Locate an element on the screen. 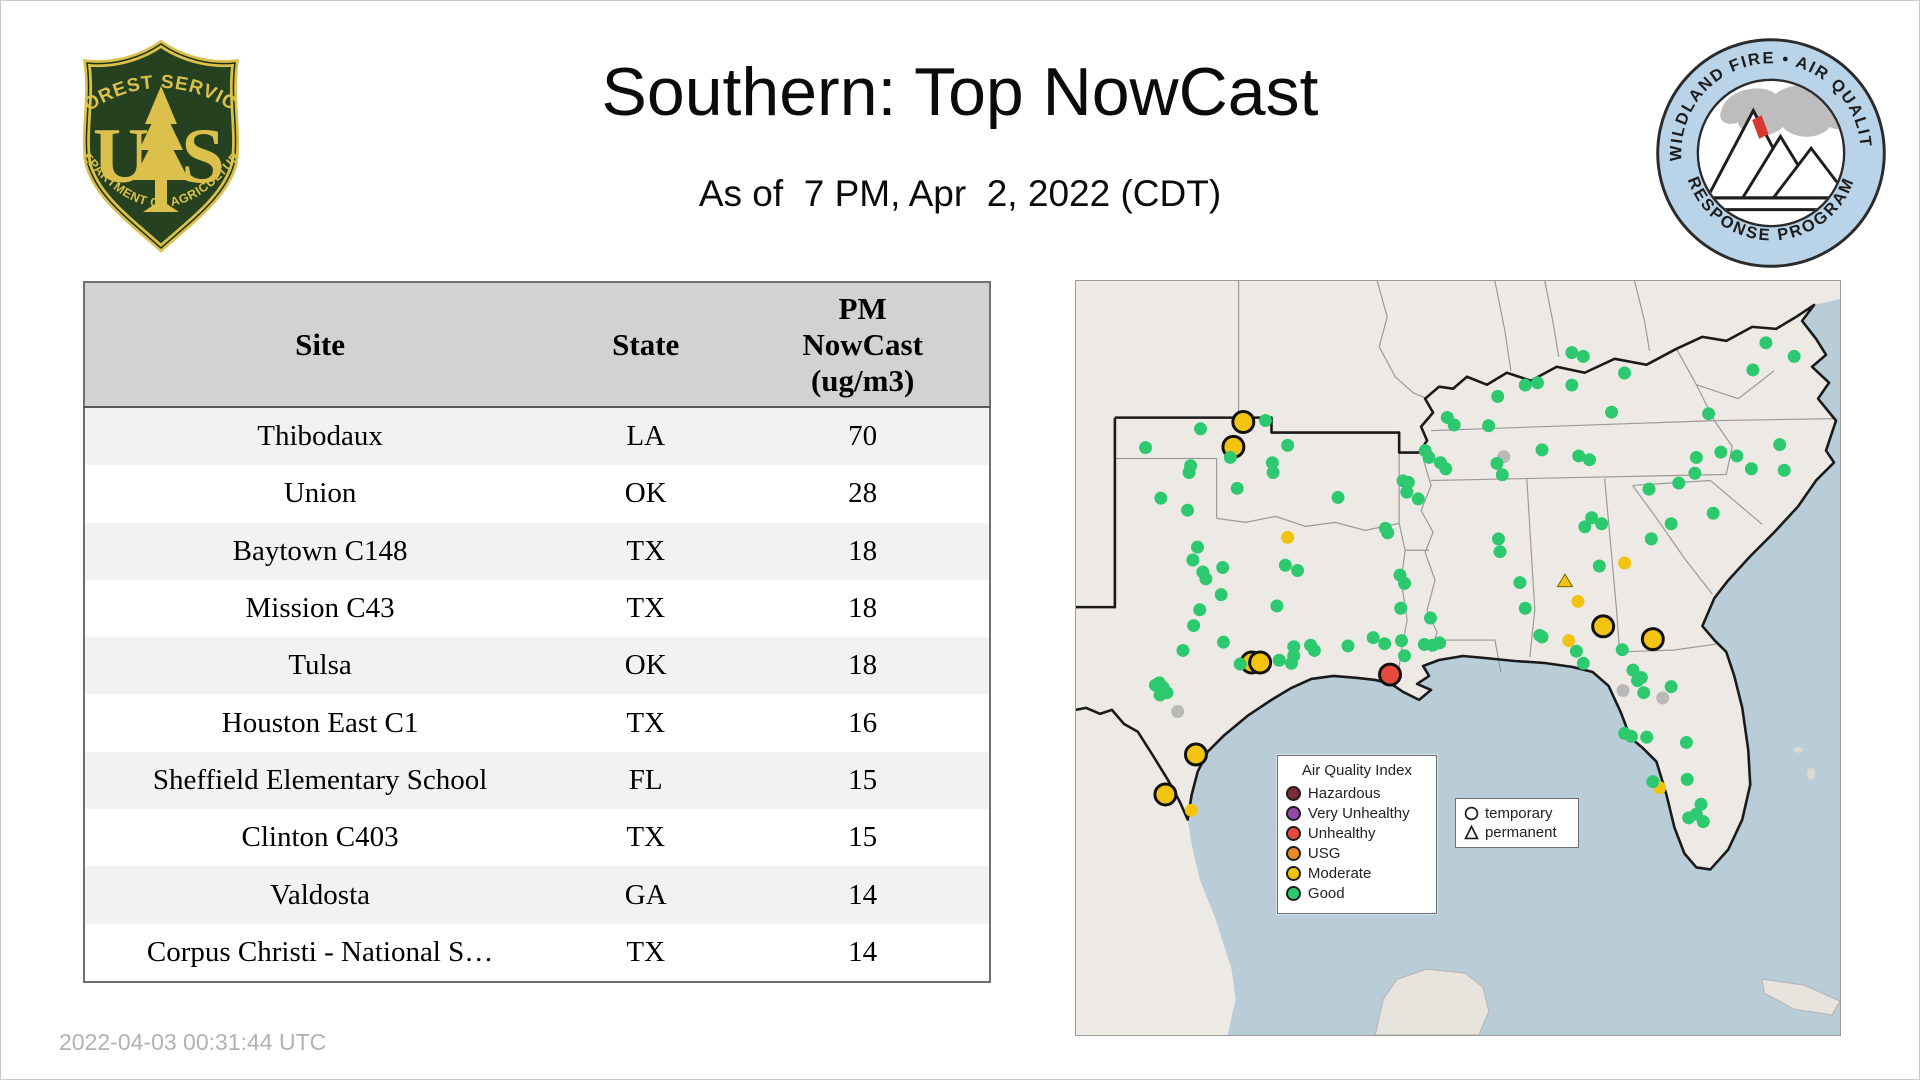 The width and height of the screenshot is (1920, 1080). cuba is located at coordinates (1800, 997).